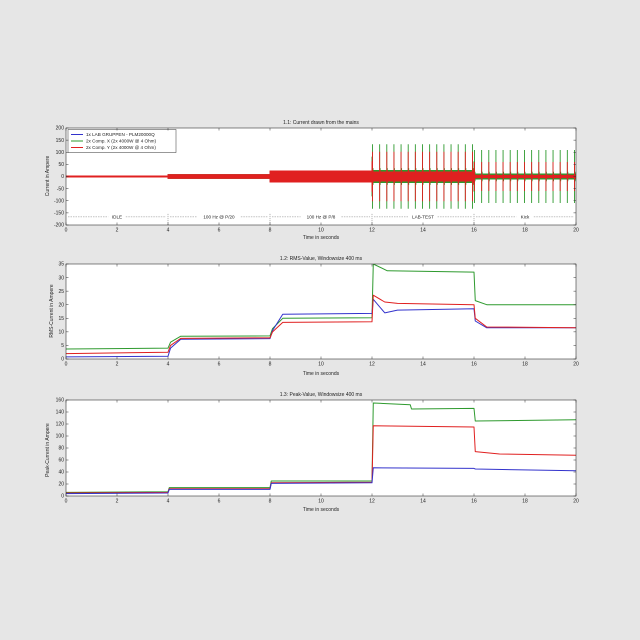 The width and height of the screenshot is (640, 640). What do you see at coordinates (61, 333) in the screenshot?
I see `panel-rms-ytick-label-2: 10` at bounding box center [61, 333].